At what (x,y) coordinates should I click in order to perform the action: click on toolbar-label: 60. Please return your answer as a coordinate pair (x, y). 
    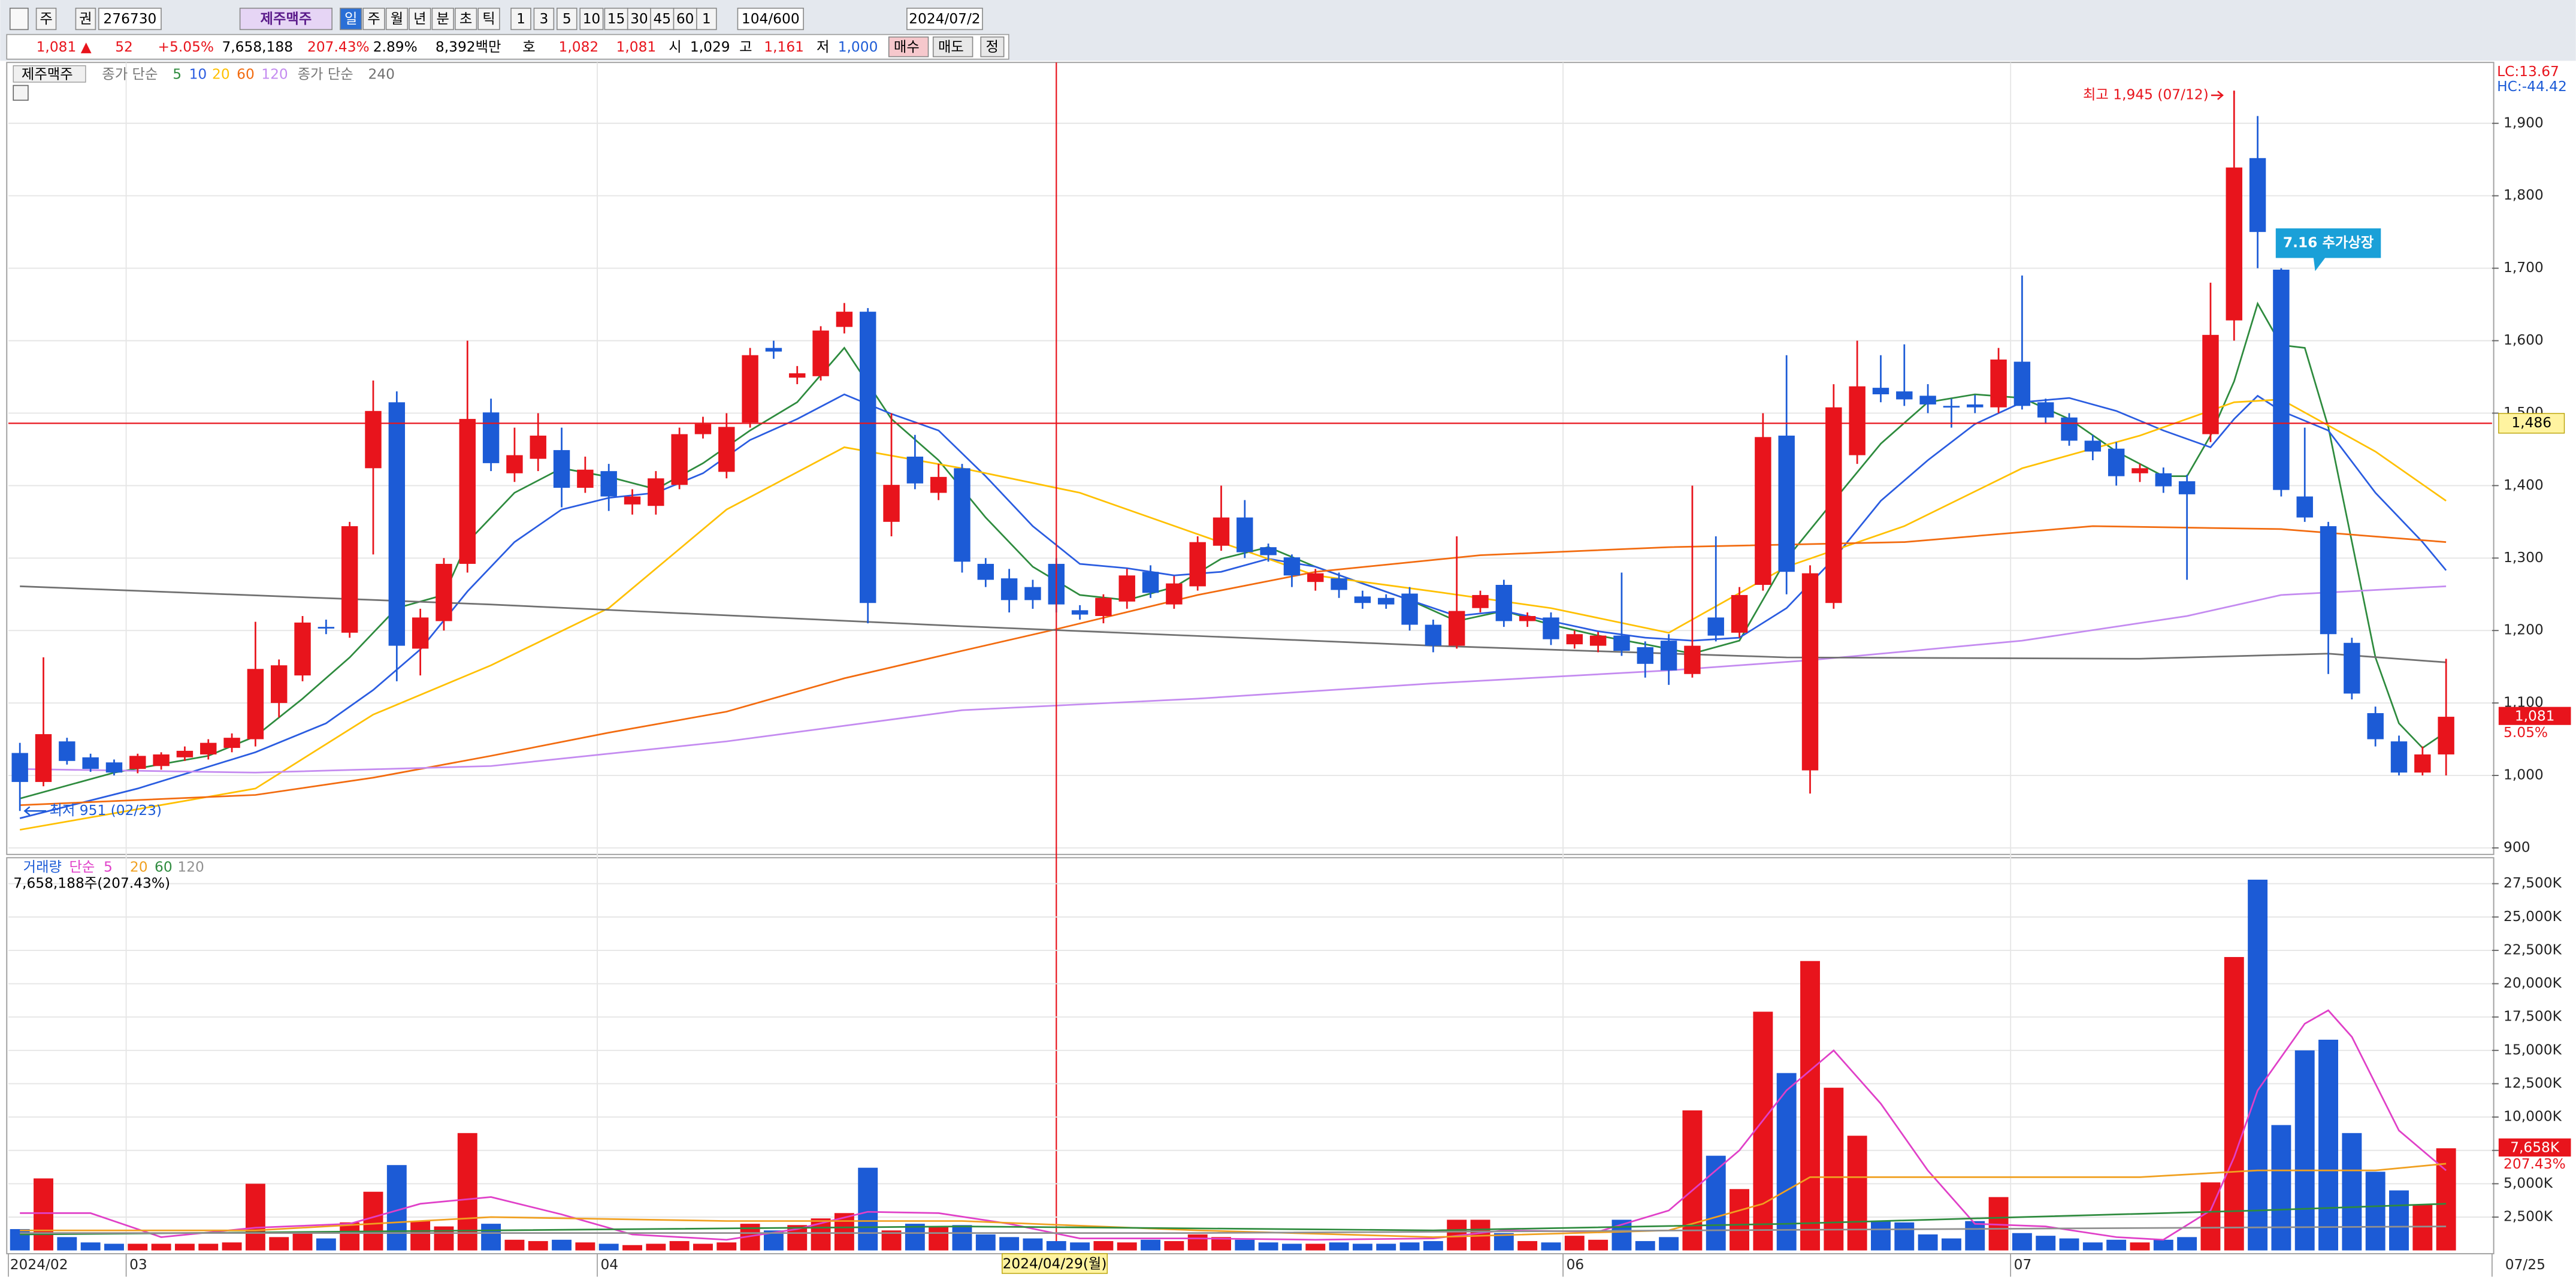
    Looking at the image, I should click on (685, 19).